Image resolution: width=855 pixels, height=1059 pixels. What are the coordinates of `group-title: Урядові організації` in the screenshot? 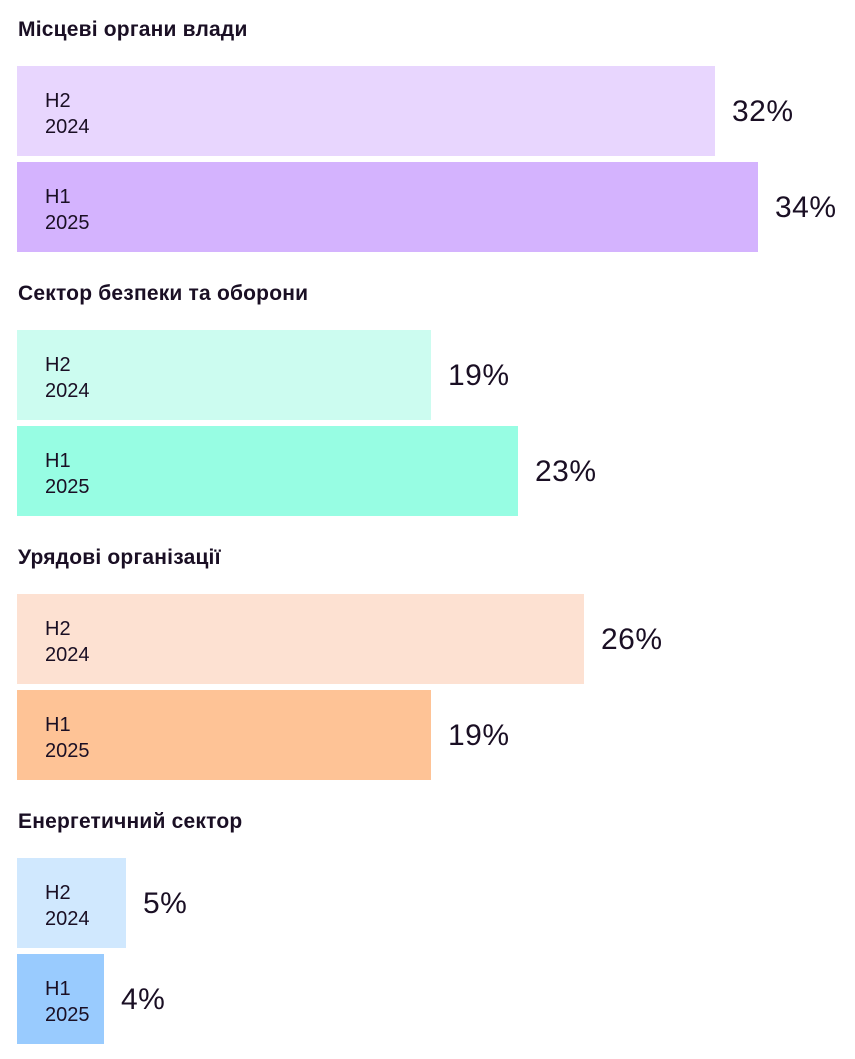 It's located at (119, 557).